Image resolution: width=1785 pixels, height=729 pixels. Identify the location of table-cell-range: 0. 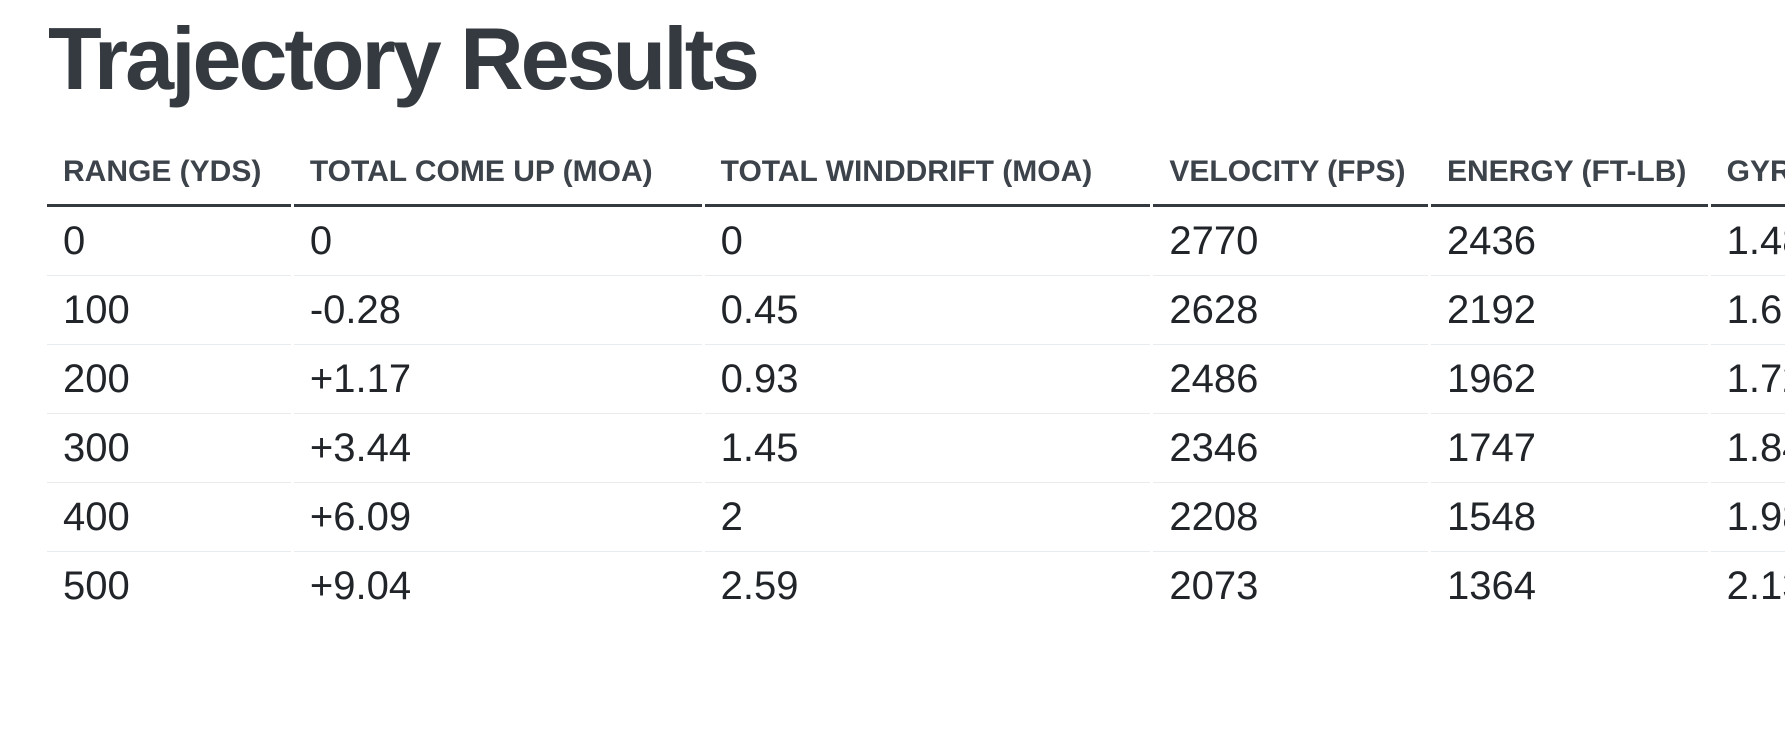
(169, 241).